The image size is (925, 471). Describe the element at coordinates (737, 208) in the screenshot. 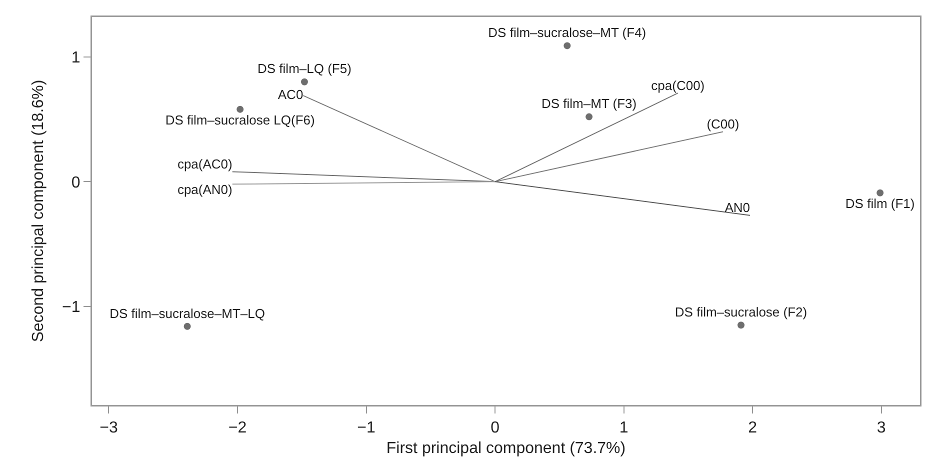

I see `series-label: AN0` at that location.